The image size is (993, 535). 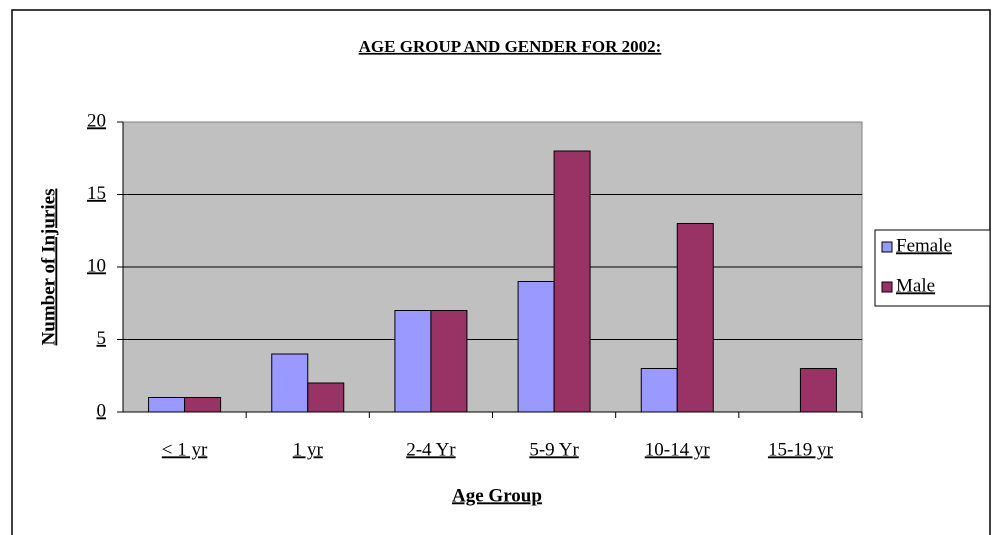 I want to click on x-tick-label: 1 yr, so click(x=308, y=449).